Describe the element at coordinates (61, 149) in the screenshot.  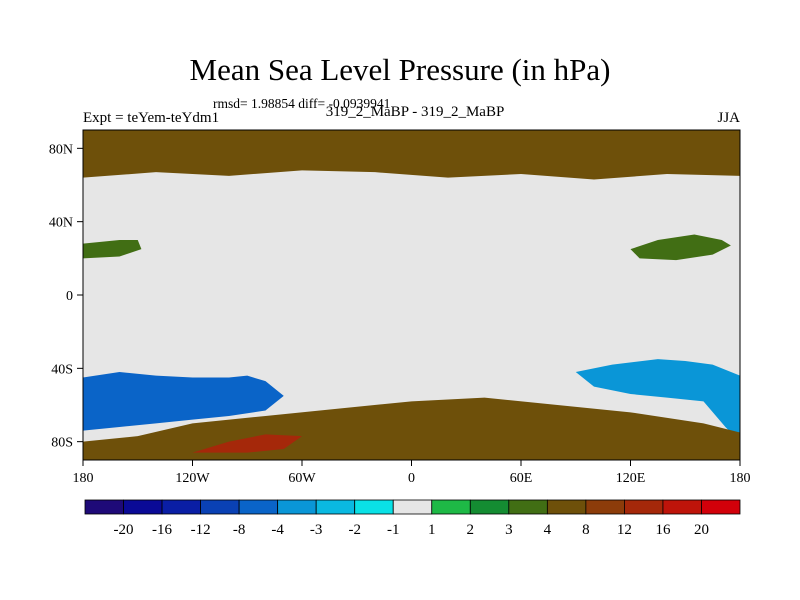
I see `y-tick-label: 80N` at that location.